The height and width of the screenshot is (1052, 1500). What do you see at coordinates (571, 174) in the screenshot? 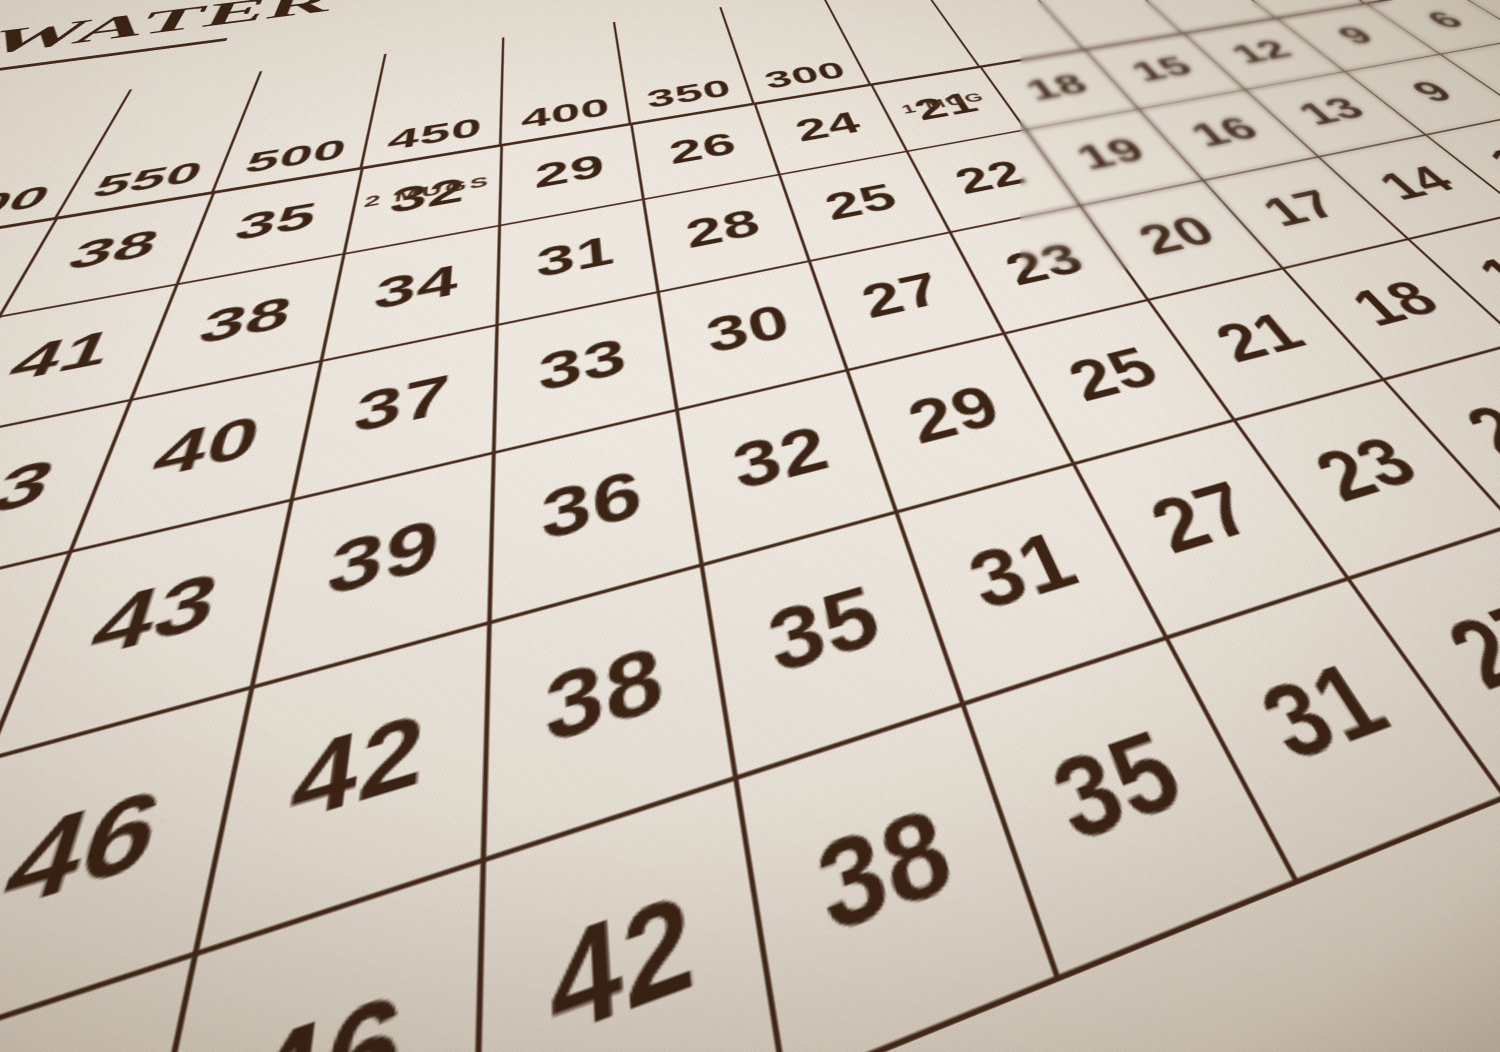
I see `dose-cell: 29` at bounding box center [571, 174].